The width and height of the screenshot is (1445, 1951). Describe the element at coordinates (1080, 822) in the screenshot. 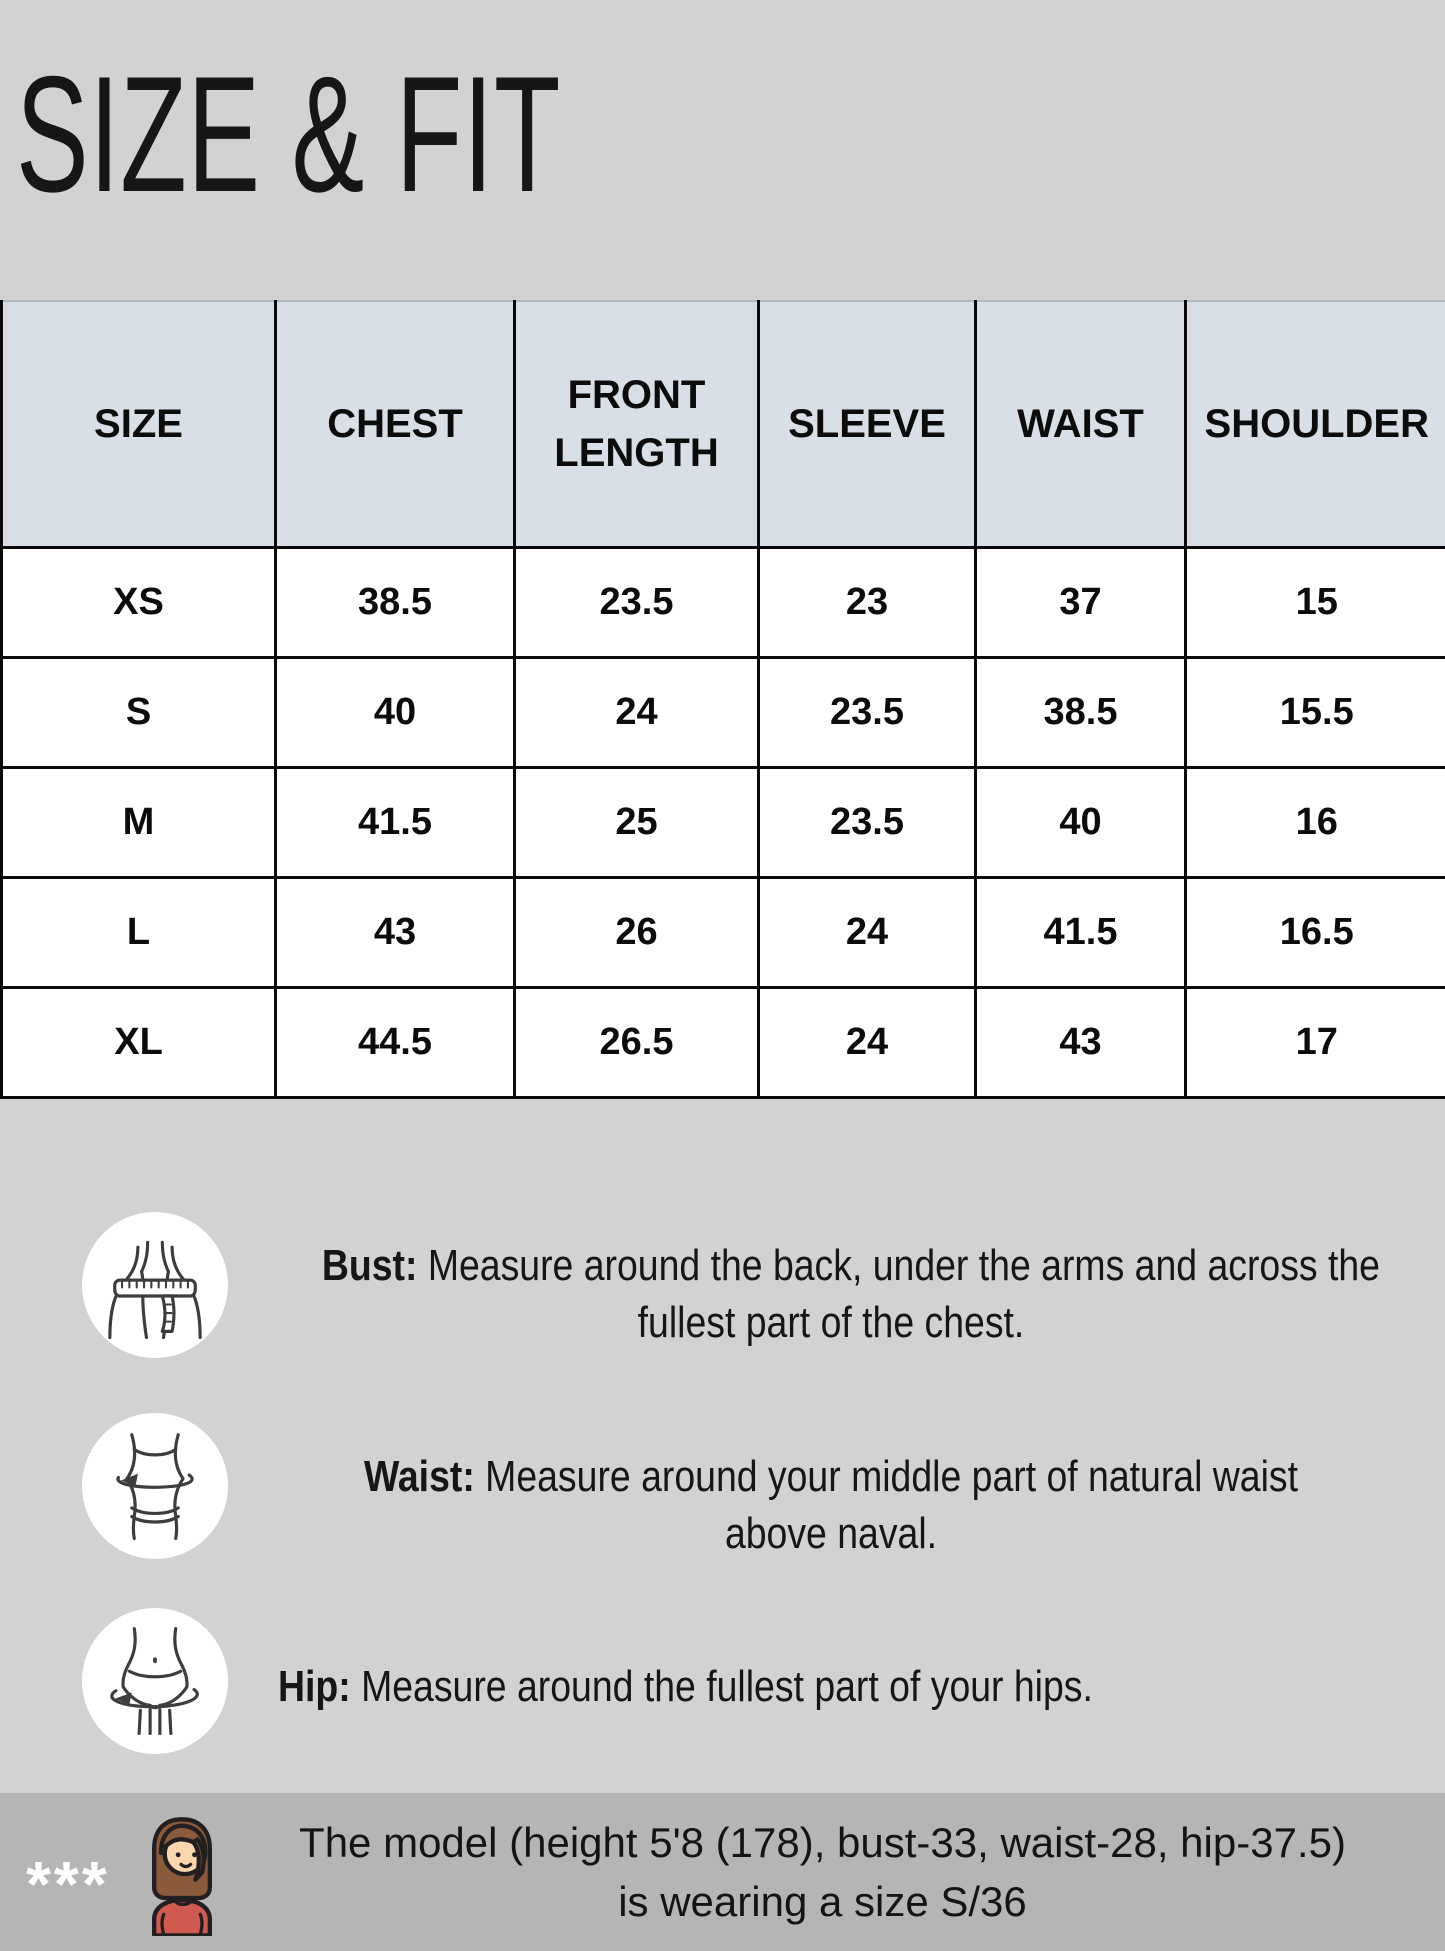

I see `waist-cell: 40` at that location.